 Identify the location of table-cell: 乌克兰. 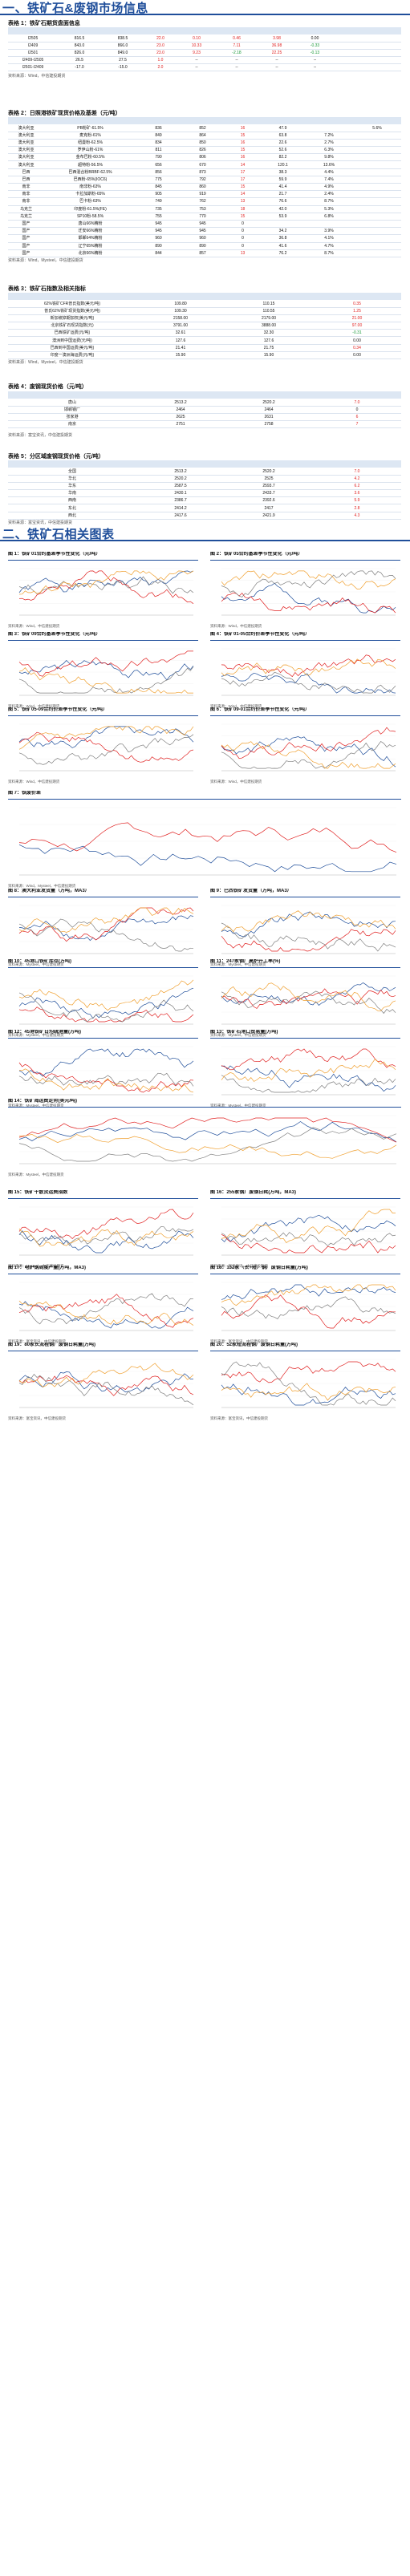
(26, 217).